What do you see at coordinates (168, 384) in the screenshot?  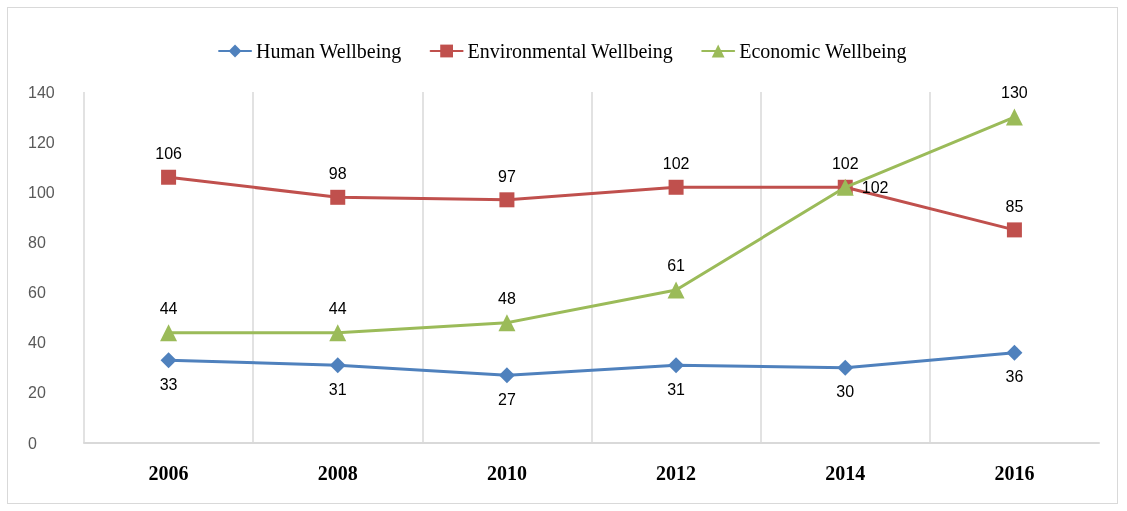 I see `data-label: 33` at bounding box center [168, 384].